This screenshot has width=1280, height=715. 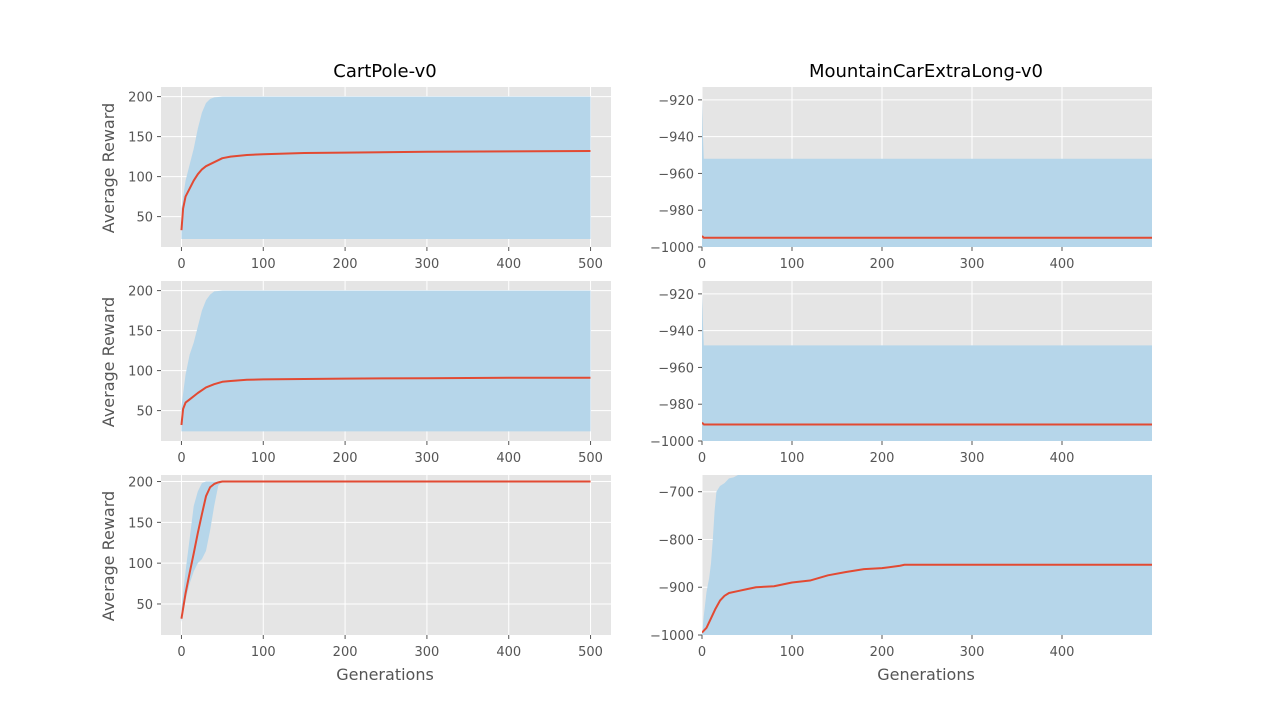 What do you see at coordinates (676, 540) in the screenshot?
I see `y-tick-label: −800` at bounding box center [676, 540].